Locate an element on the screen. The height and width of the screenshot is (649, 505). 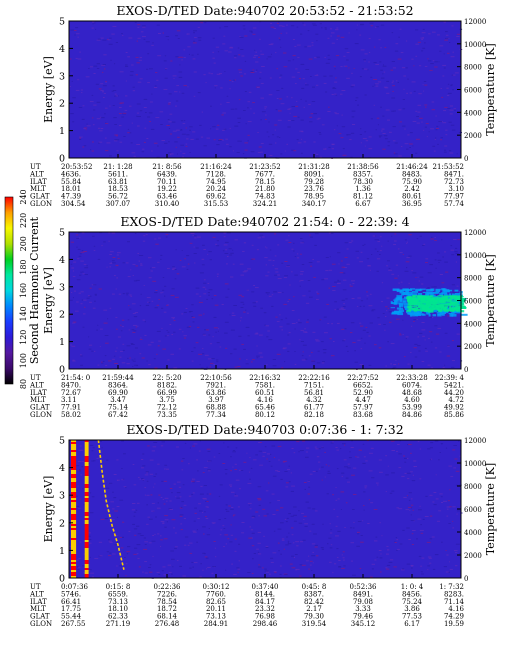
table-cell: 70.11 is located at coordinates (167, 182).